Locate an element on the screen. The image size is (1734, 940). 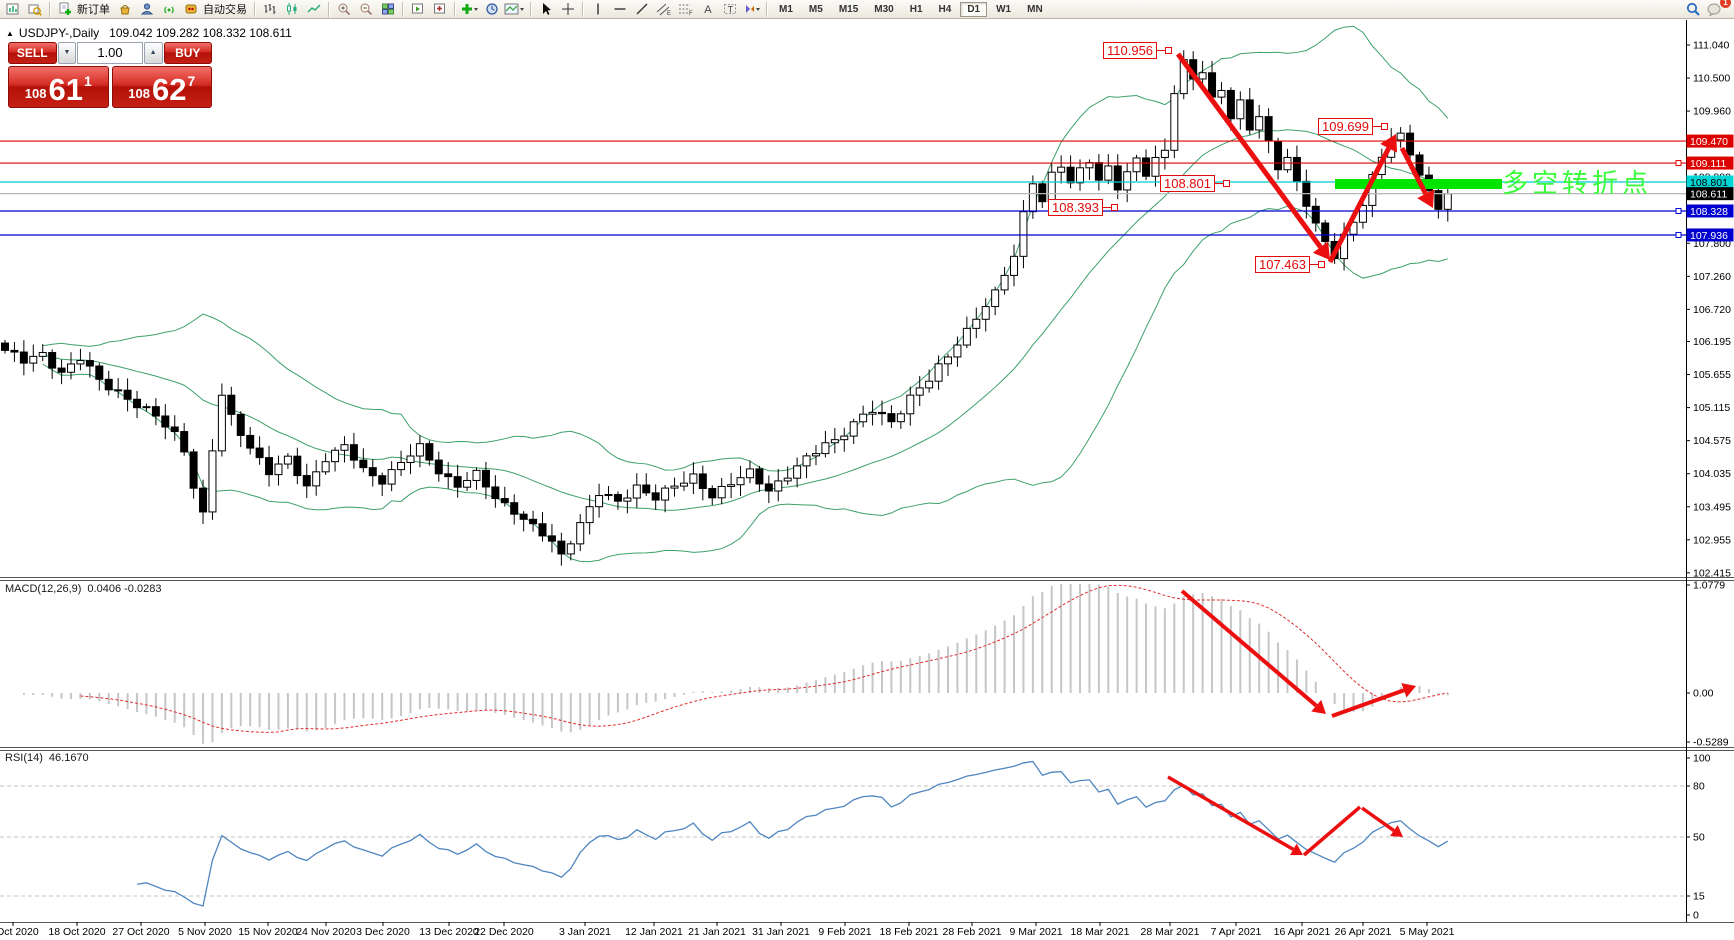
tf-d1-button: D1 is located at coordinates (974, 9).